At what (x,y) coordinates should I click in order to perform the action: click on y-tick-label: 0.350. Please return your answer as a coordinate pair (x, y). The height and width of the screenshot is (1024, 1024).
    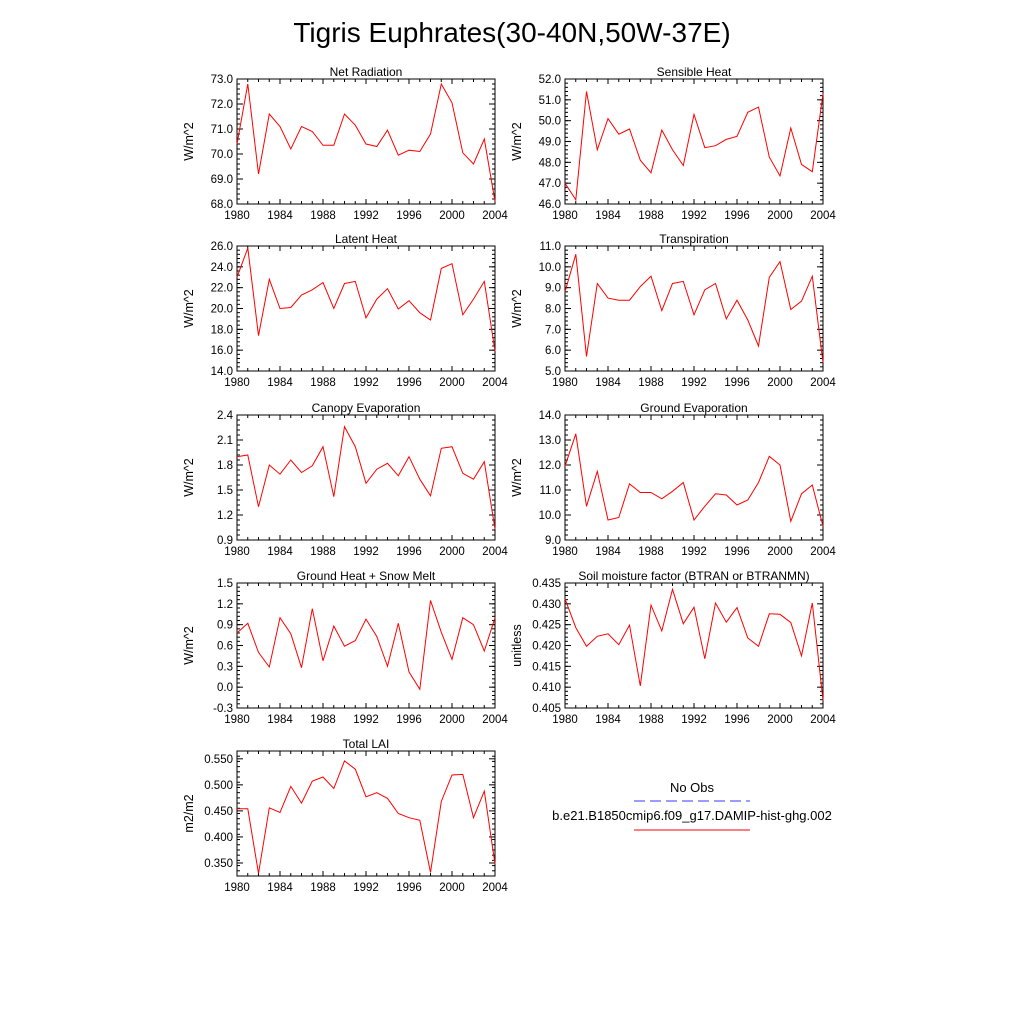
    Looking at the image, I should click on (218, 864).